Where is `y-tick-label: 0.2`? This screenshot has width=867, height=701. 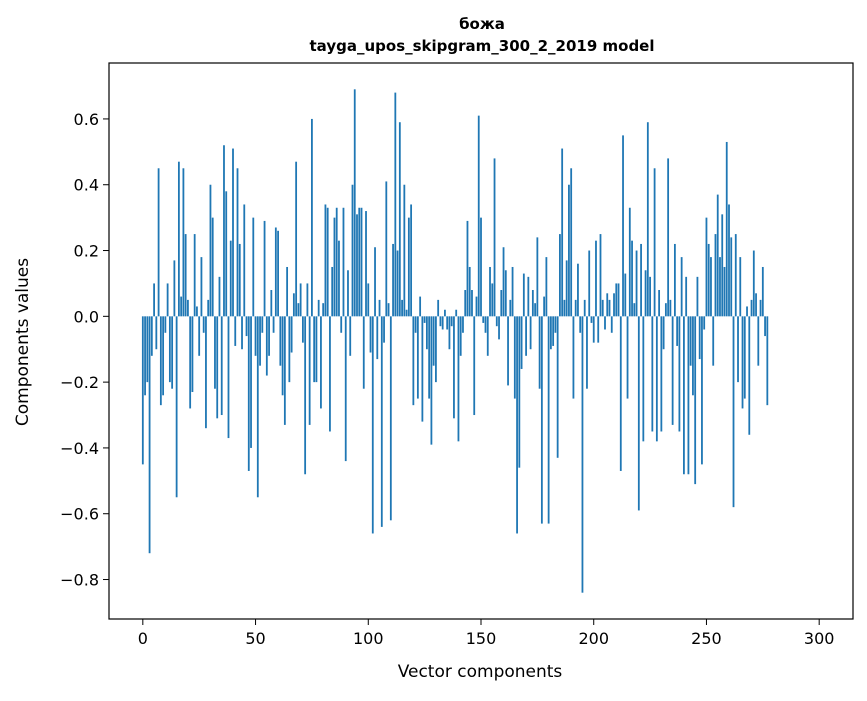
y-tick-label: 0.2 is located at coordinates (86, 251).